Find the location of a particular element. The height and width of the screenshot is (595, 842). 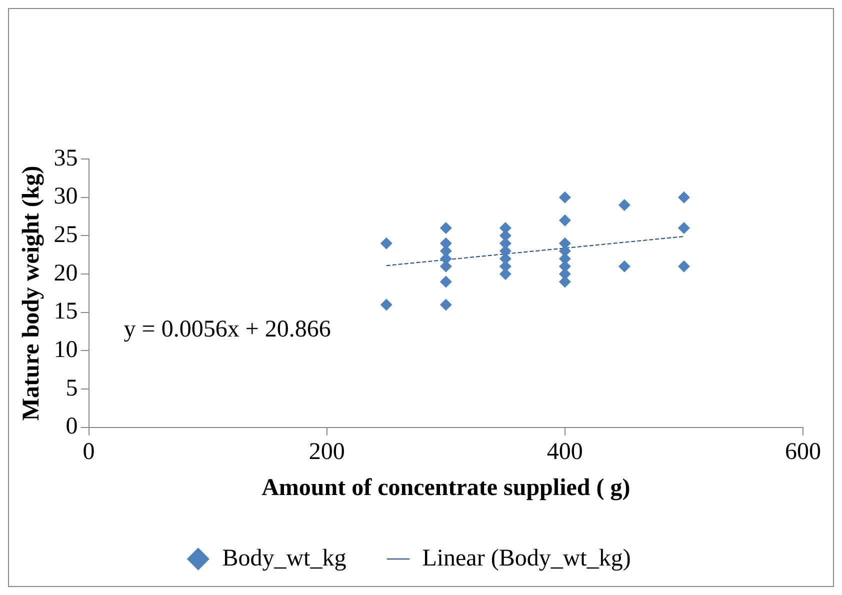

annotation: y = 0.0056x + 20.866 is located at coordinates (227, 329).